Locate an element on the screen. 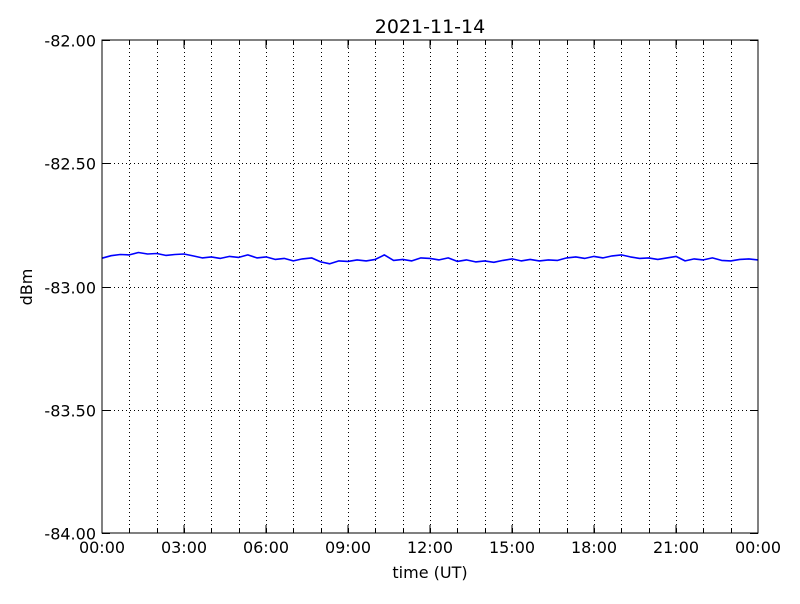  x-tick-label: 09:00 is located at coordinates (348, 547).